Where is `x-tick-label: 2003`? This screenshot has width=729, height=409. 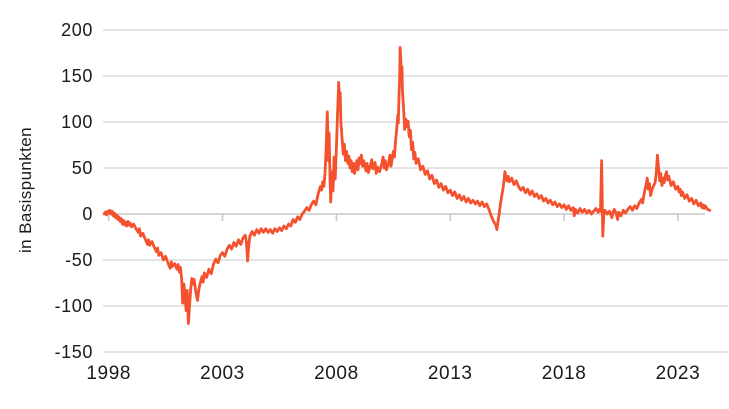 x-tick-label: 2003 is located at coordinates (222, 373).